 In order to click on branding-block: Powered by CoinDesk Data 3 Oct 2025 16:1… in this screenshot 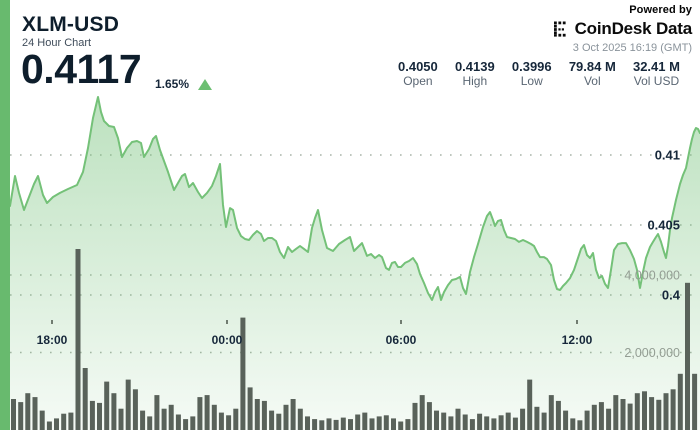, I will do `click(623, 29)`.